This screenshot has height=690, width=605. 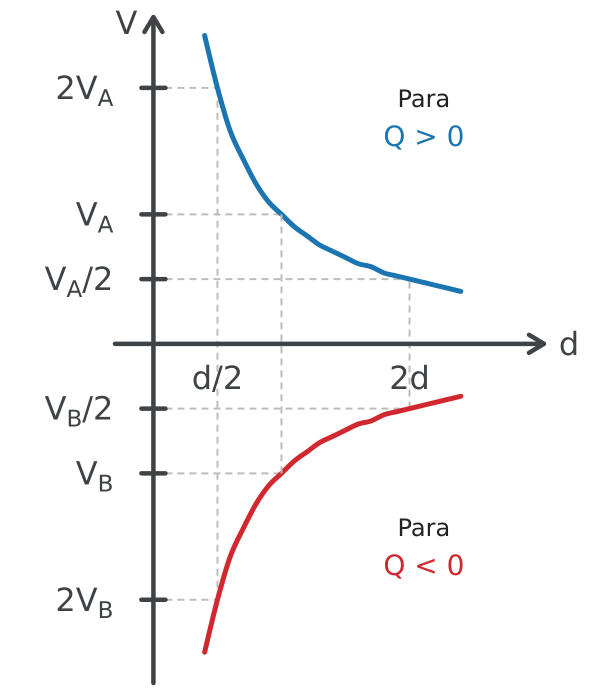 I want to click on ref-line-label: V$_{A}$/2, so click(x=79, y=281).